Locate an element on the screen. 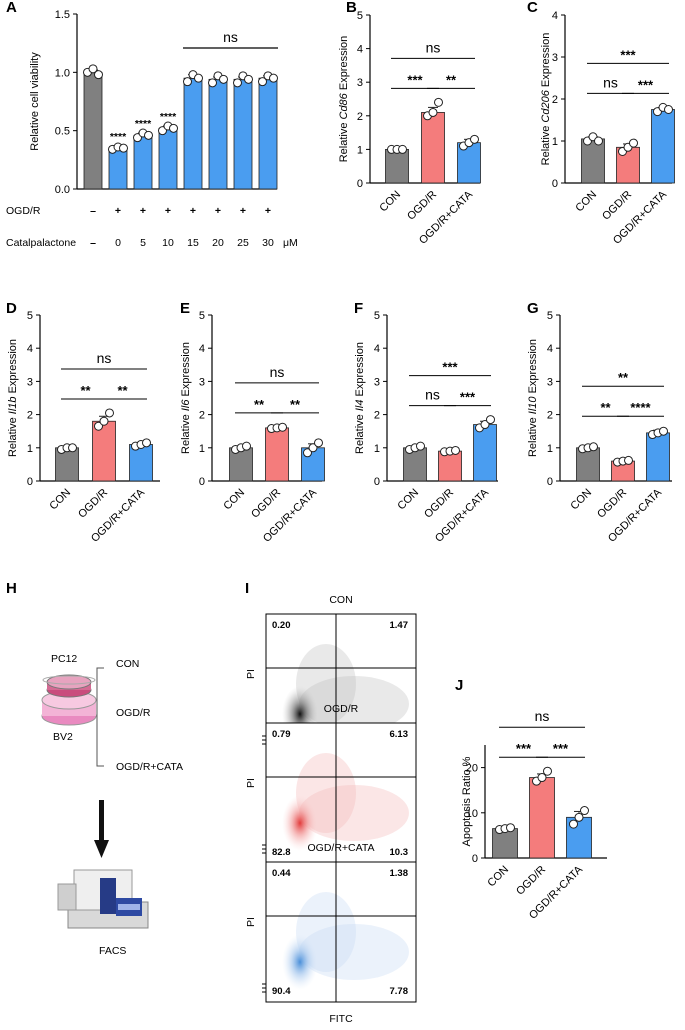  flow-plot-blue: OGD/R+CATA 0.44 1.38 90.4 7.78 PI is located at coordinates (331, 922).